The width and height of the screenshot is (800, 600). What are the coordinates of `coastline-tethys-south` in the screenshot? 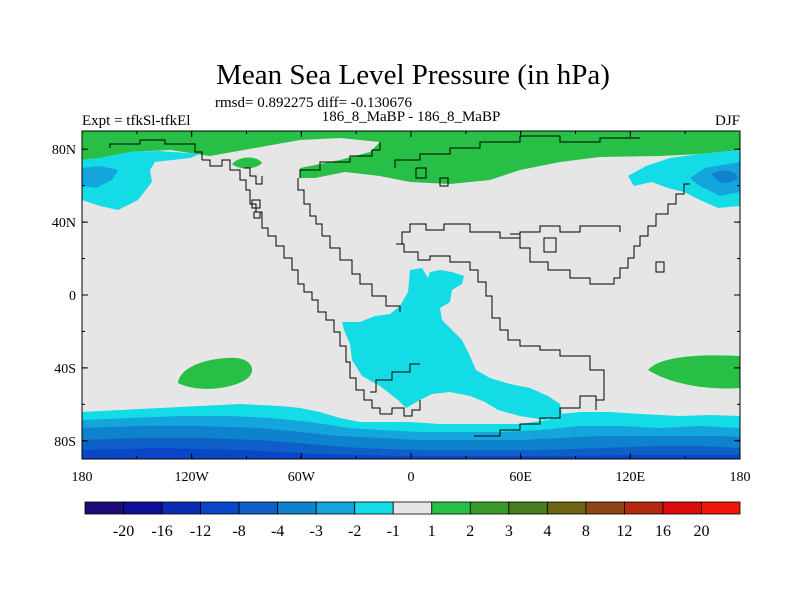 It's located at (500, 326).